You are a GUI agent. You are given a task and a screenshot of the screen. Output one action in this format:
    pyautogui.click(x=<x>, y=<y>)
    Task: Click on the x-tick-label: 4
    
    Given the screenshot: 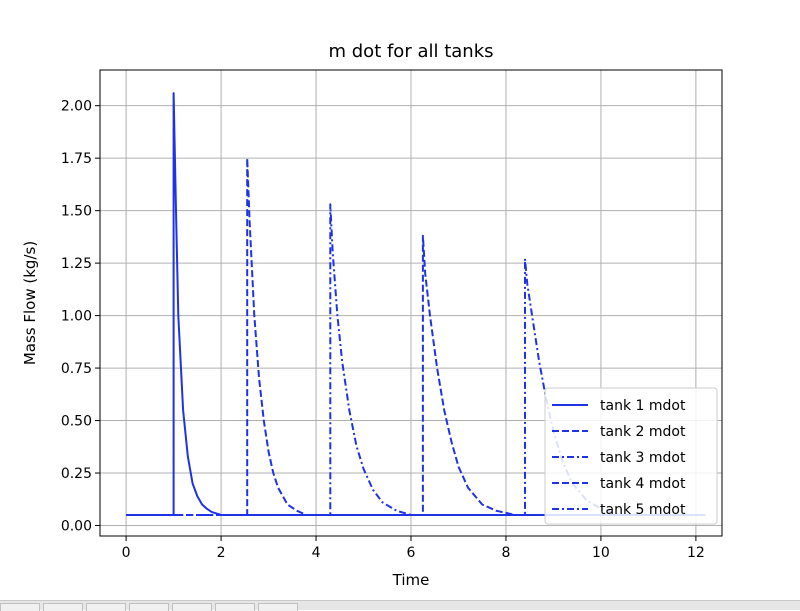 What is the action you would take?
    pyautogui.click(x=316, y=553)
    